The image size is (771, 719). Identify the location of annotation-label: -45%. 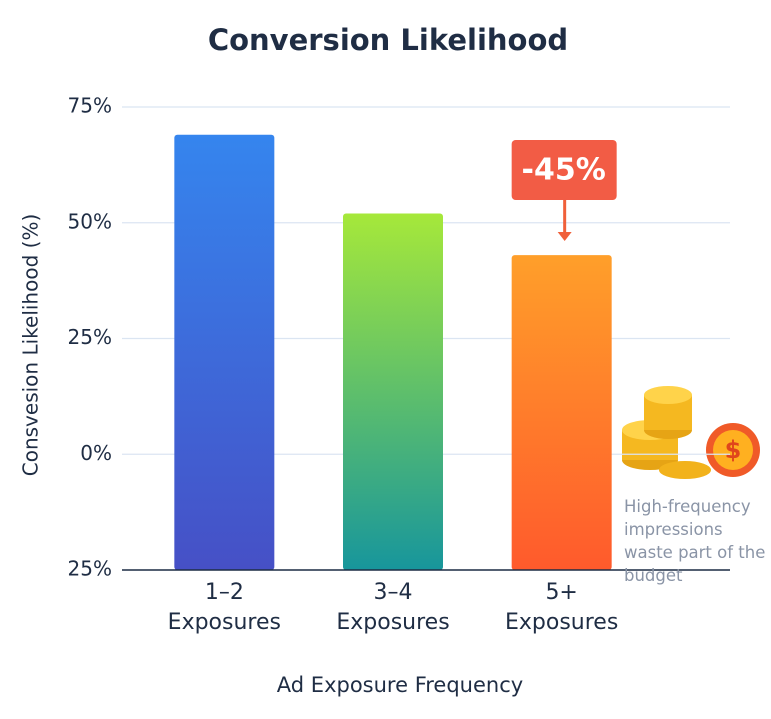
(564, 170).